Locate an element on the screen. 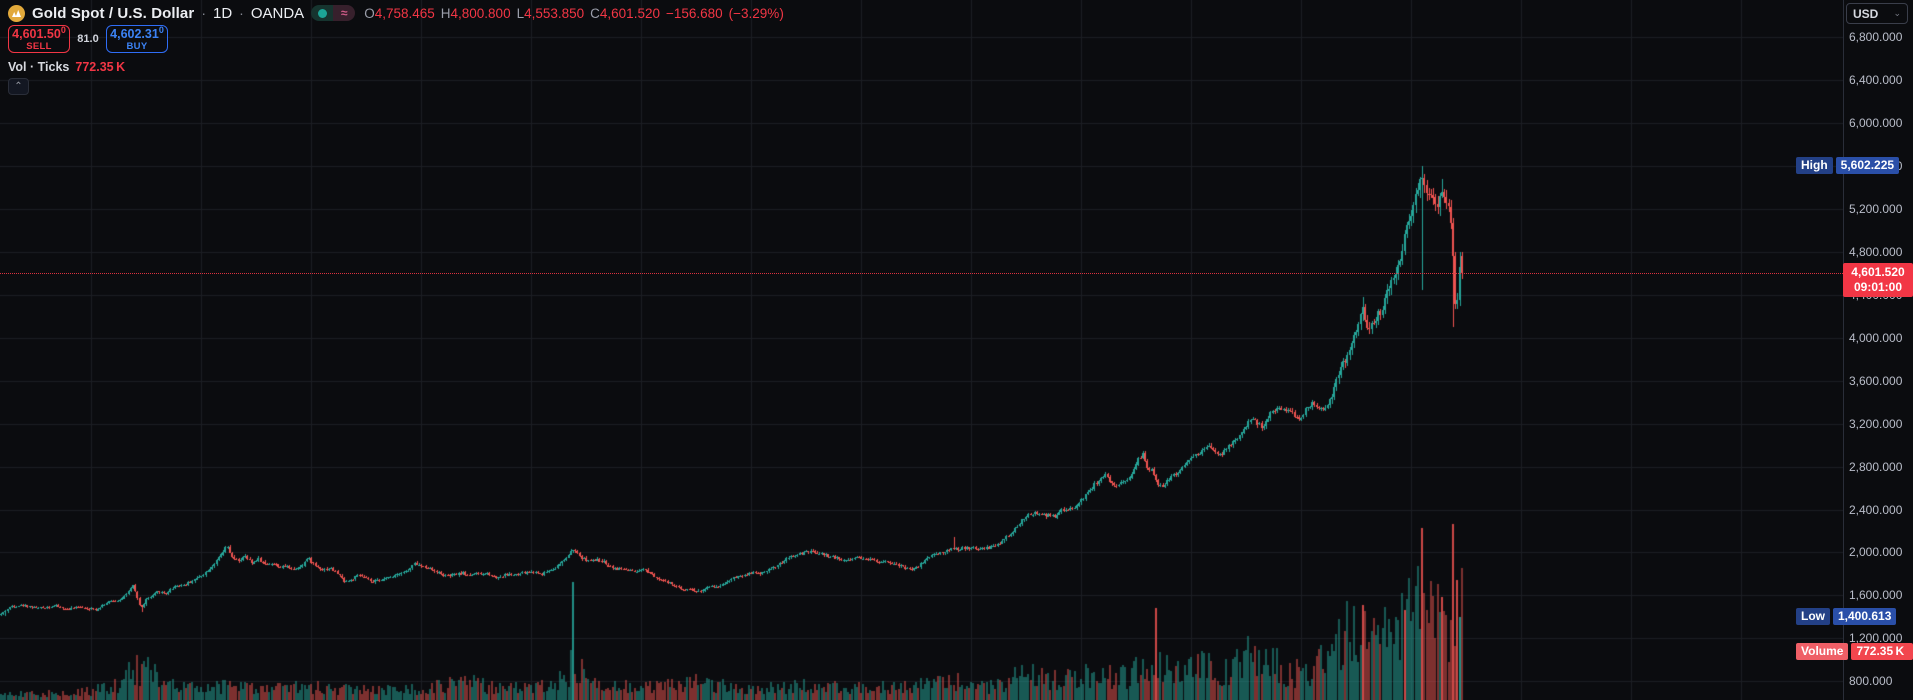  volume-badge-value: 772.35 K is located at coordinates (1882, 651).